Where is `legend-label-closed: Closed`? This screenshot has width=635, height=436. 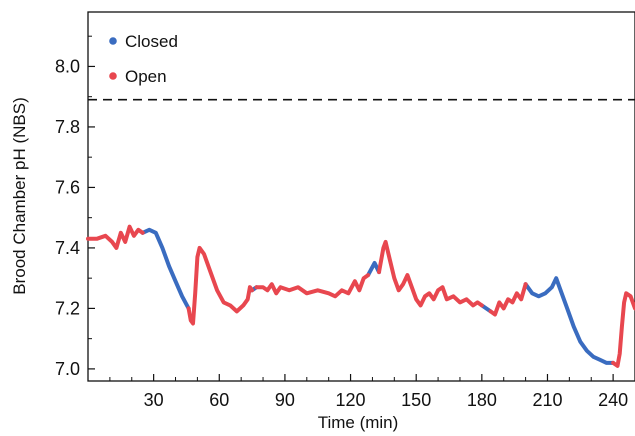 legend-label-closed: Closed is located at coordinates (151, 41).